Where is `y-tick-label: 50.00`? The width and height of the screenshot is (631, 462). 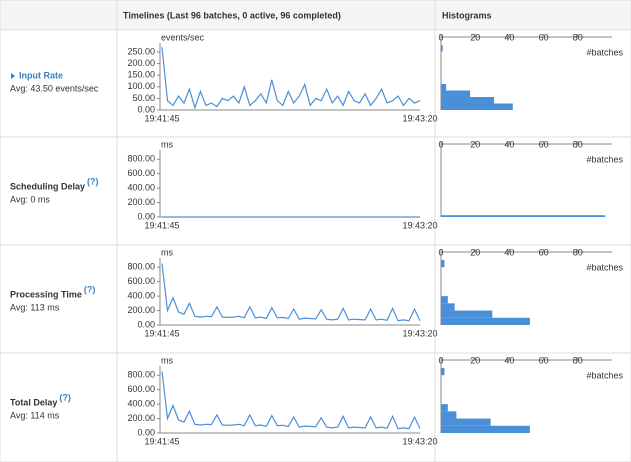 y-tick-label: 50.00 is located at coordinates (143, 98).